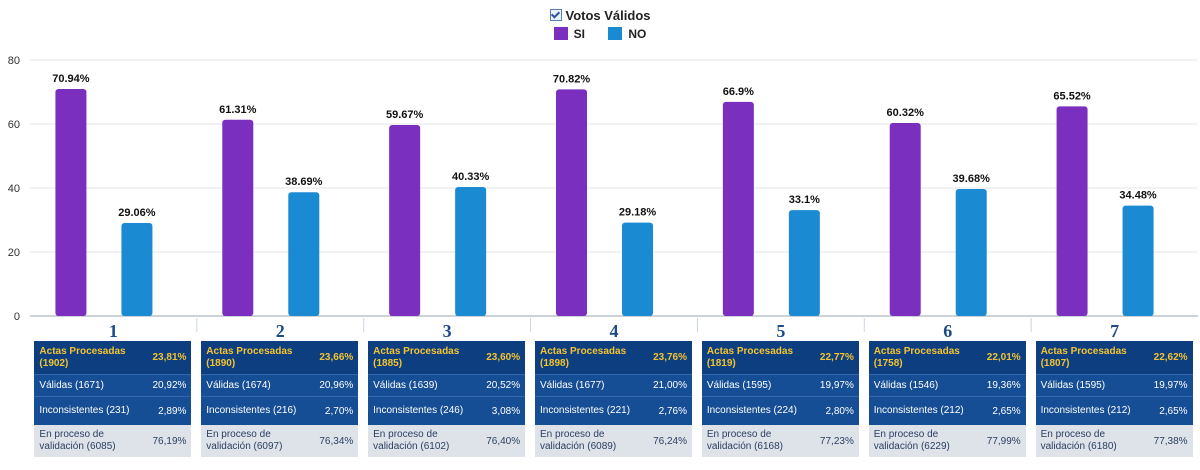 The image size is (1200, 470). I want to click on validas-label: Válidas (1674), so click(238, 385).